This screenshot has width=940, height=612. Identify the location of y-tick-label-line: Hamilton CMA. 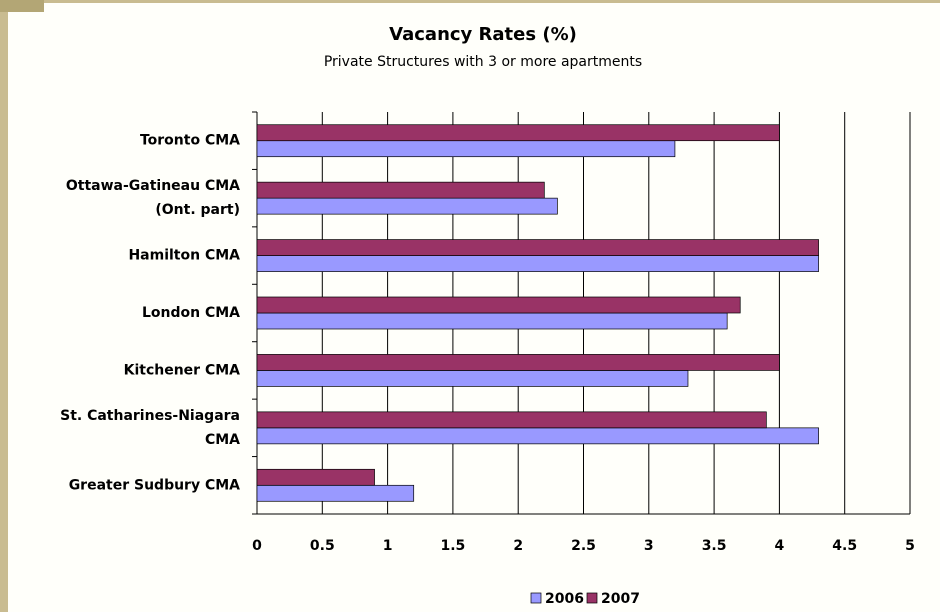
(184, 256).